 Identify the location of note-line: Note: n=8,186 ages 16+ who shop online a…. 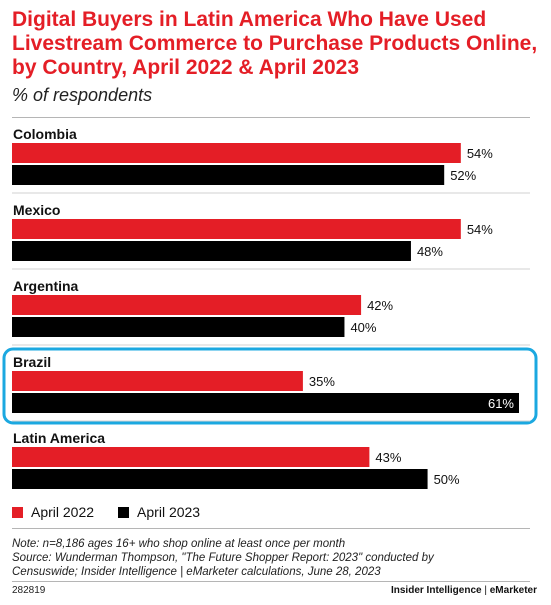
(179, 544).